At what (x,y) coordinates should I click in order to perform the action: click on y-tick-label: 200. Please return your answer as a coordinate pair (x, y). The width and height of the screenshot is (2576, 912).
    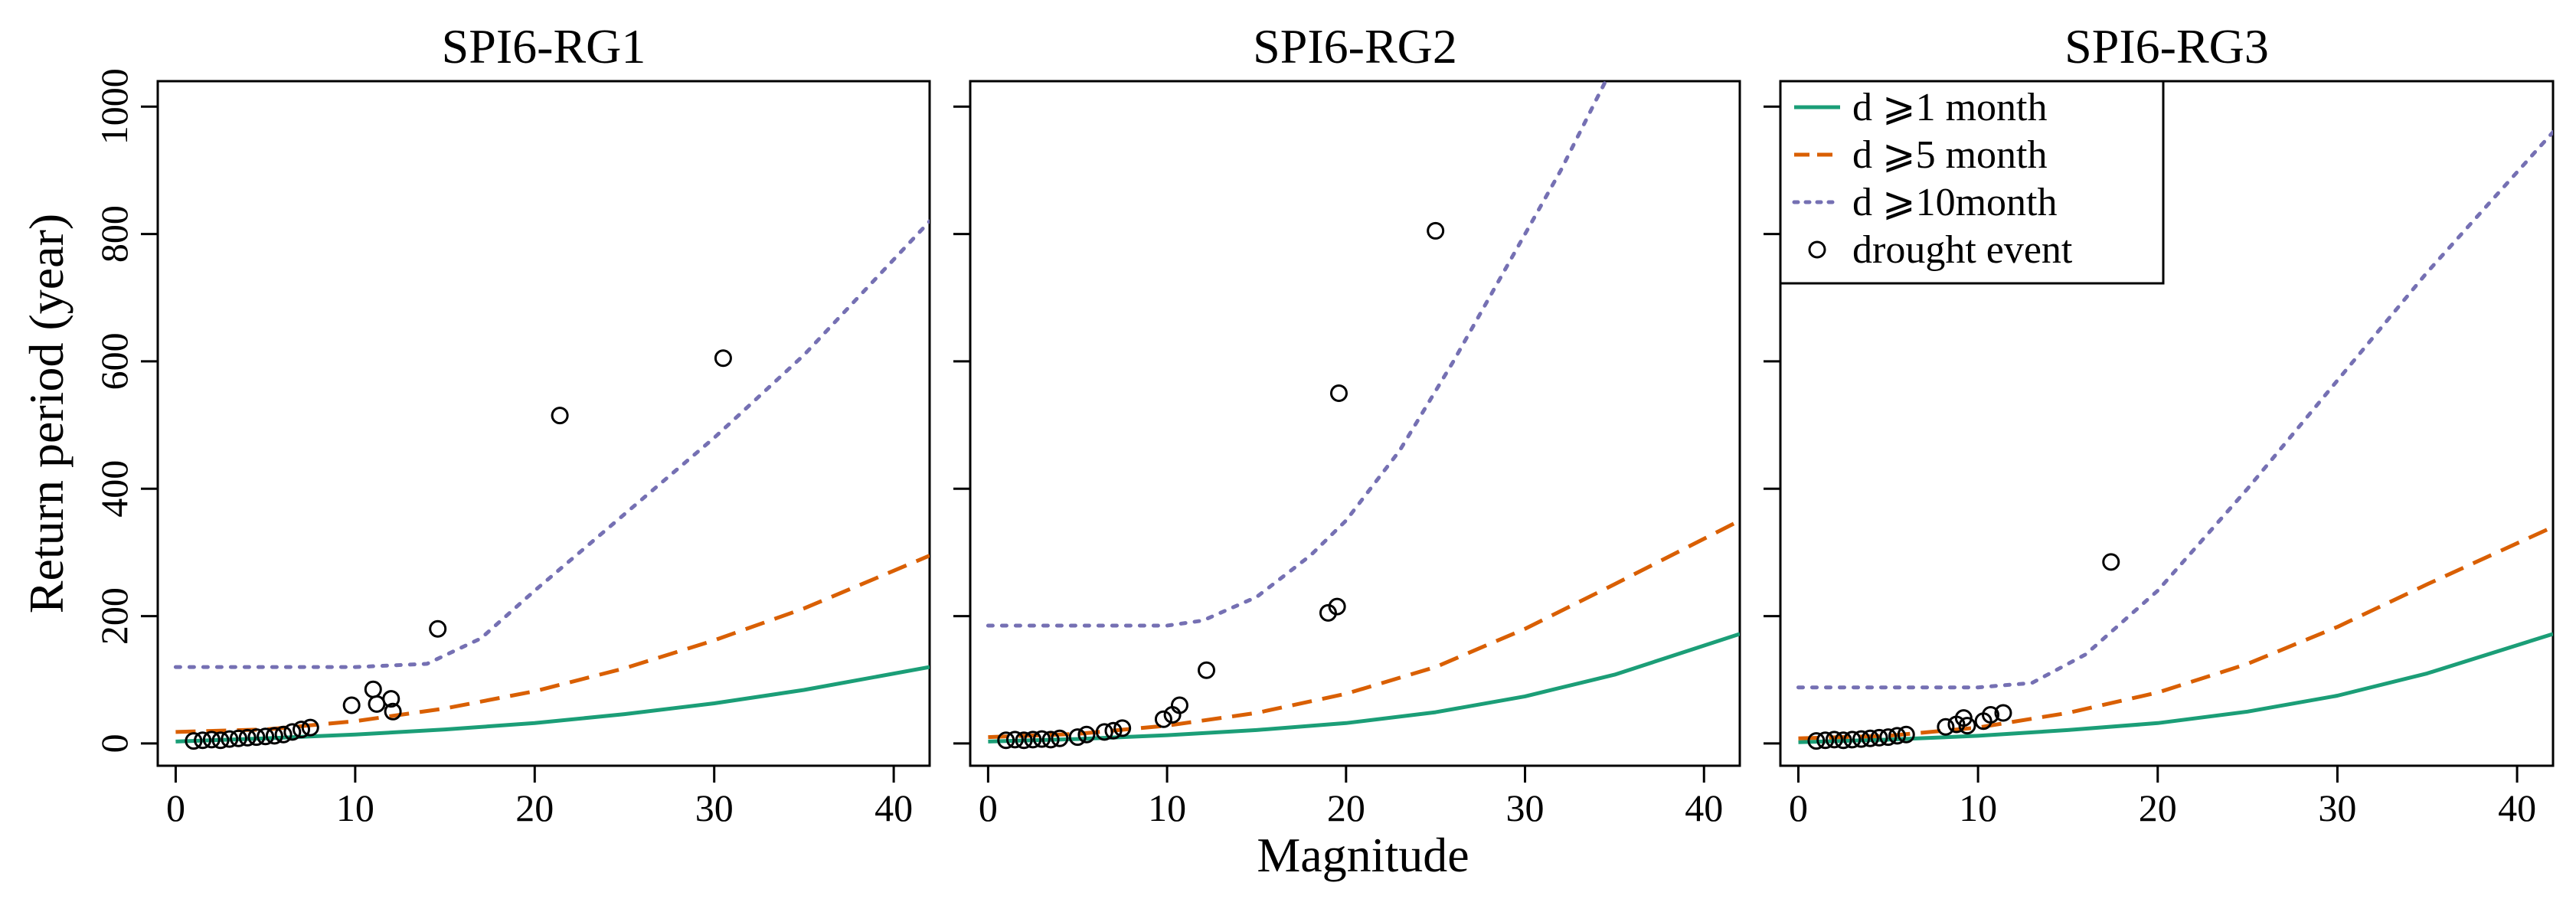
    Looking at the image, I should click on (114, 616).